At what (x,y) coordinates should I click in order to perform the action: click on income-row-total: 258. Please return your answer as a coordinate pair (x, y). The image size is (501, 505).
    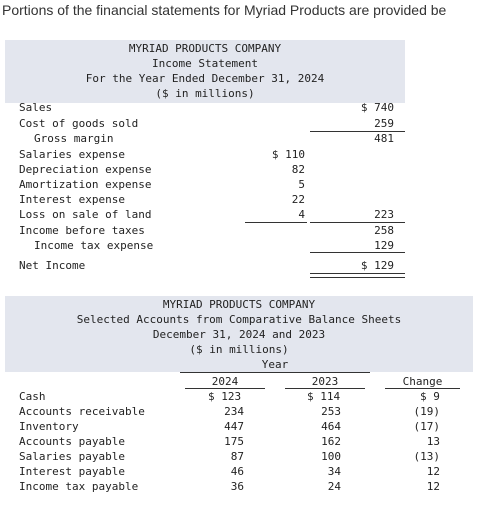
    Looking at the image, I should click on (384, 230).